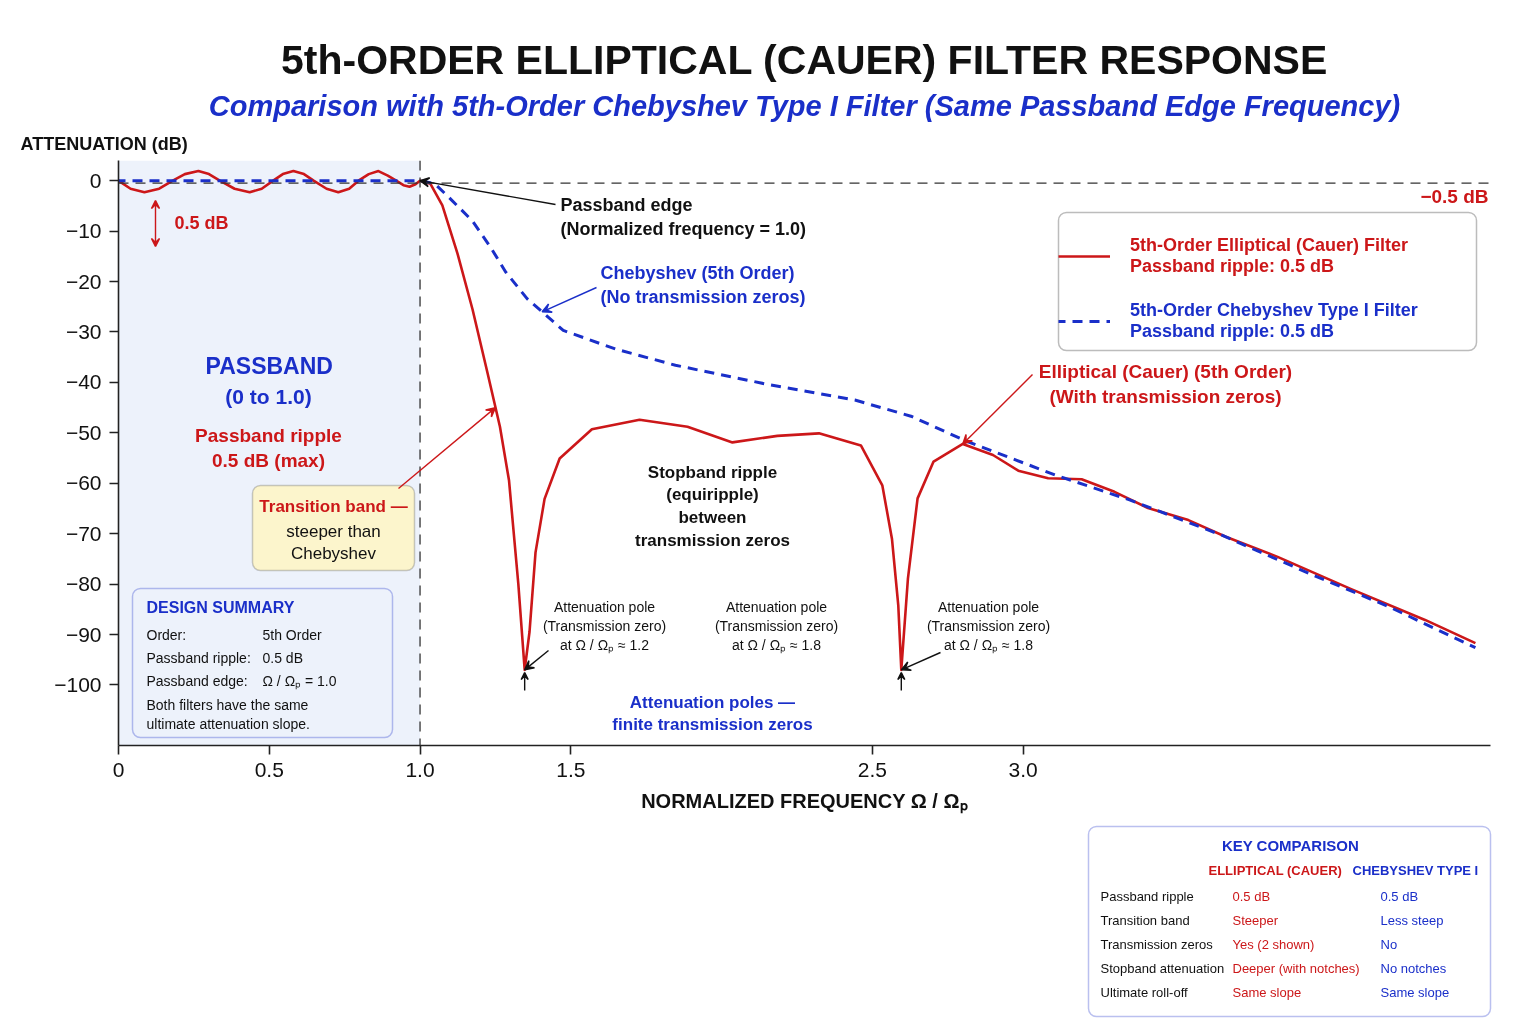 The image size is (1536, 1024). What do you see at coordinates (1157, 944) in the screenshot?
I see `text: Transmission zeros` at bounding box center [1157, 944].